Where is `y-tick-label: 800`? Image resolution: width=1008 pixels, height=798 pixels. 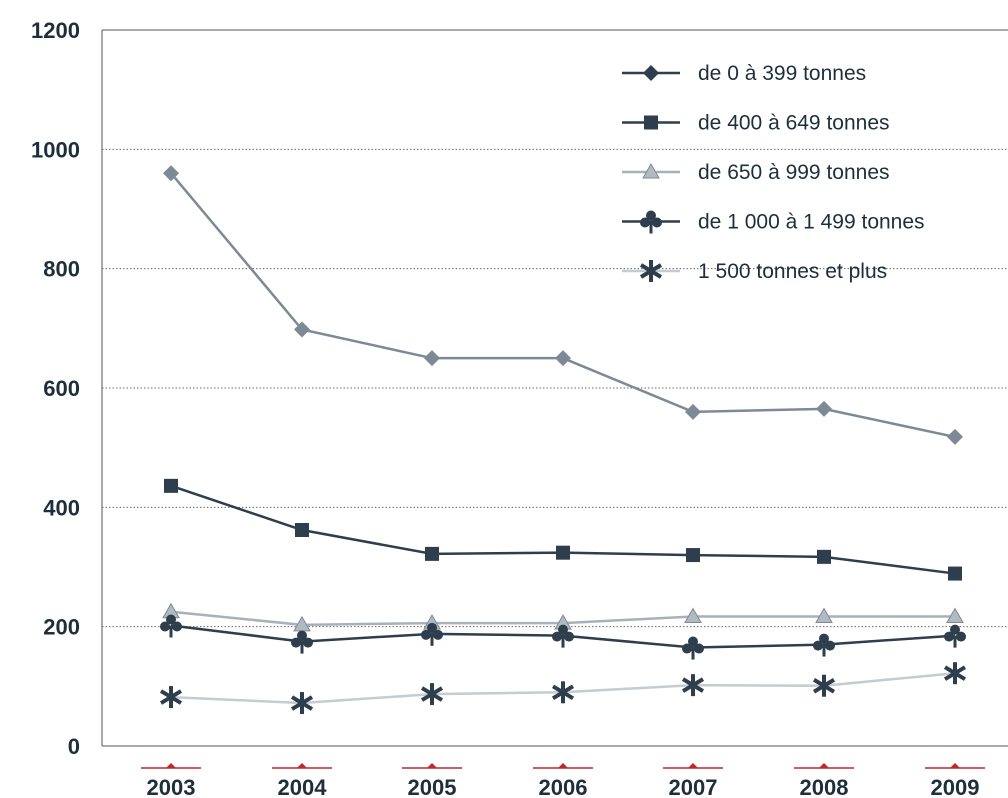 y-tick-label: 800 is located at coordinates (61, 269).